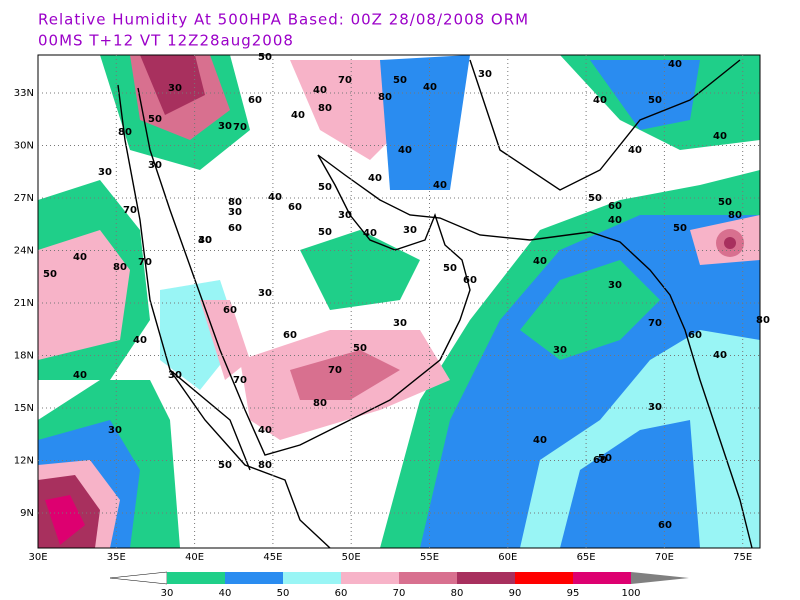  I want to click on colorbar-high-arrow, so click(660, 578).